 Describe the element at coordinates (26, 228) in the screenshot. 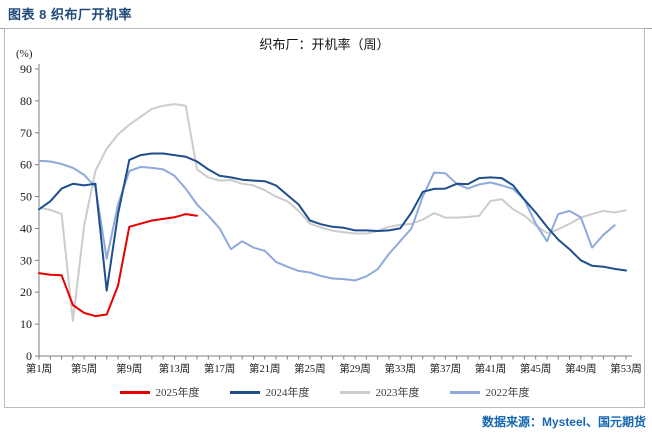

I see `y-tick-label: 40` at that location.